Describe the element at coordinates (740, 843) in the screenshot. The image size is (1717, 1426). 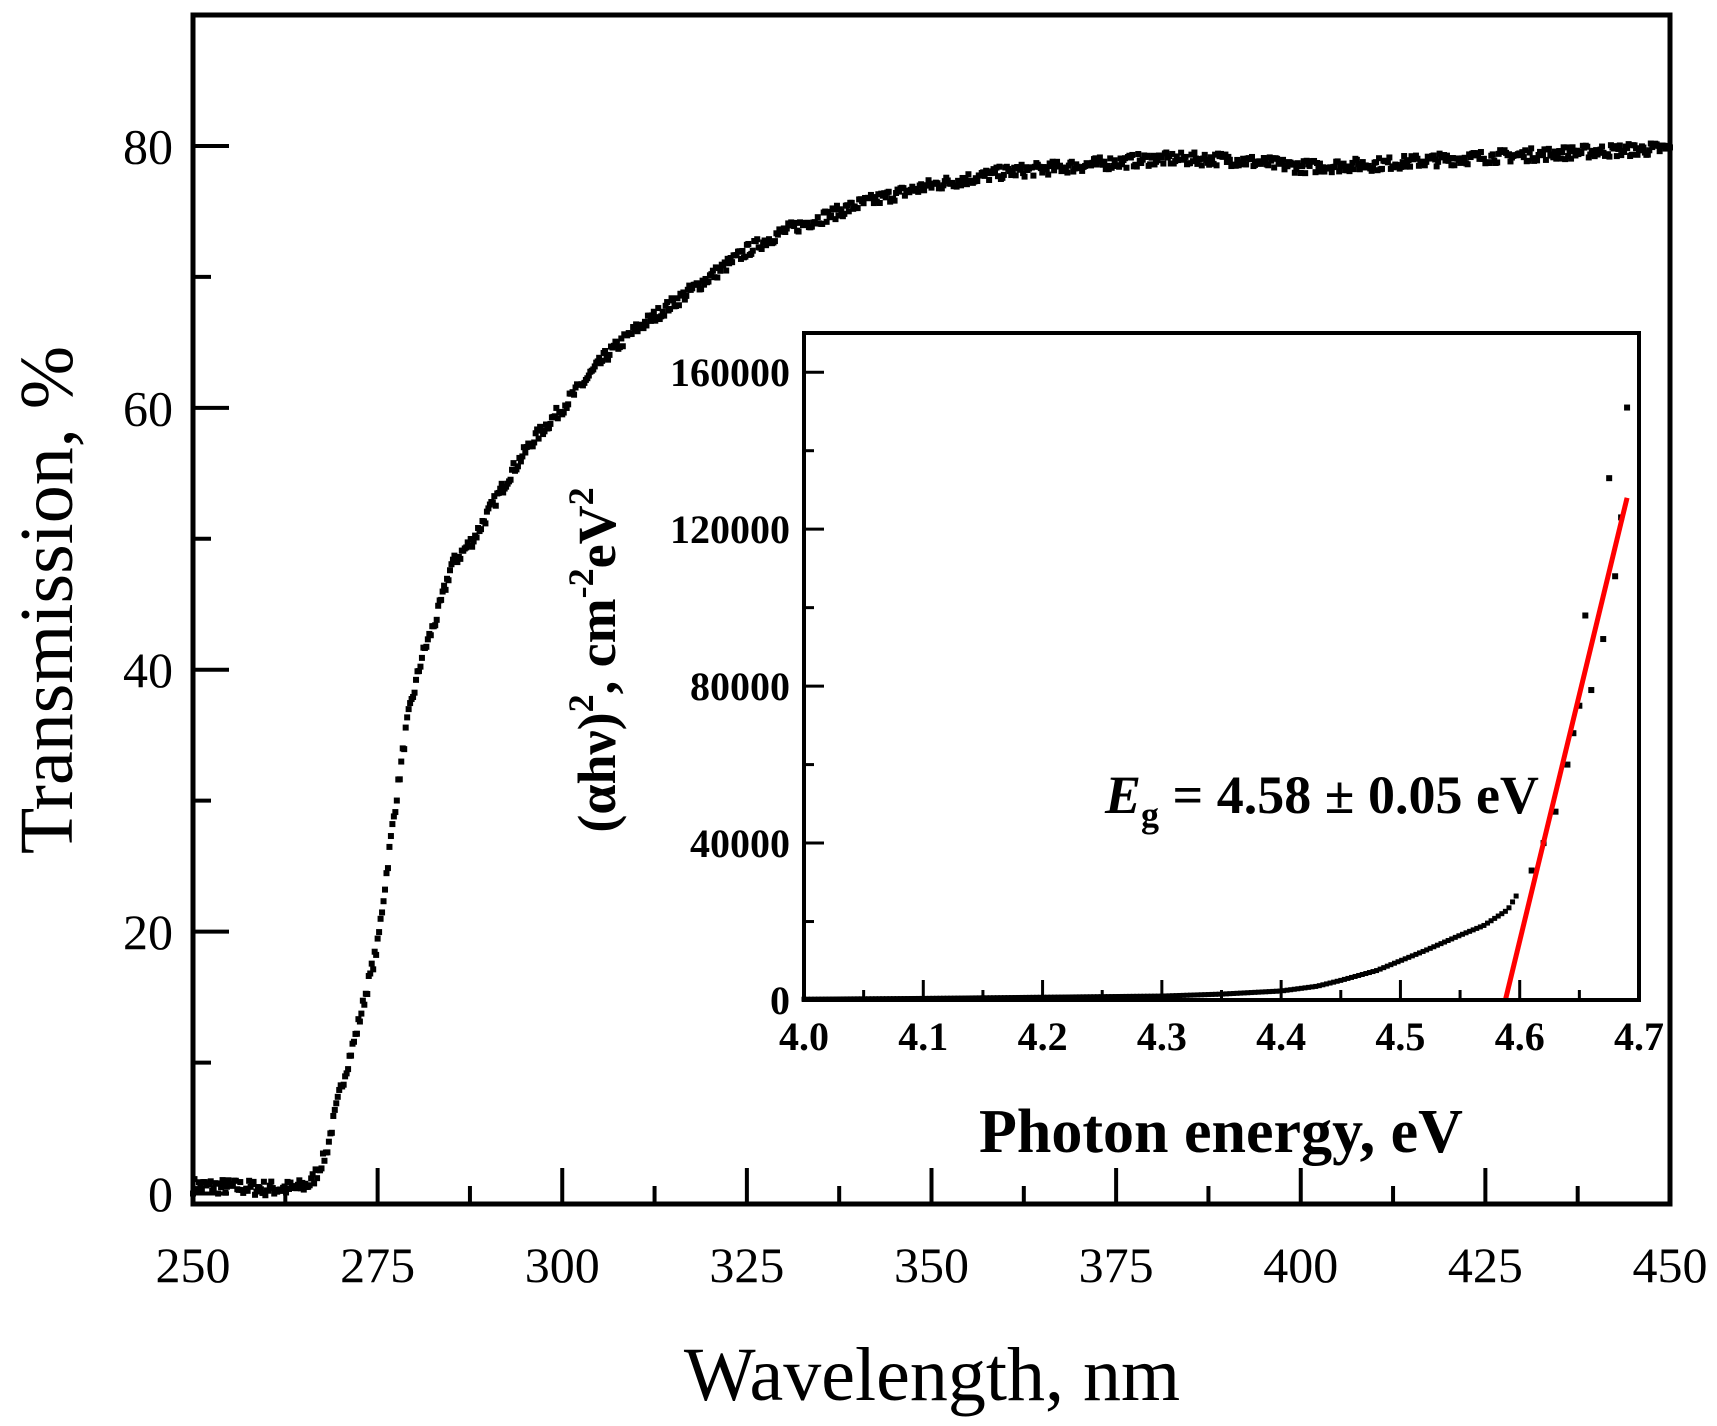
I see `inset-y-tick-label: 40000` at that location.